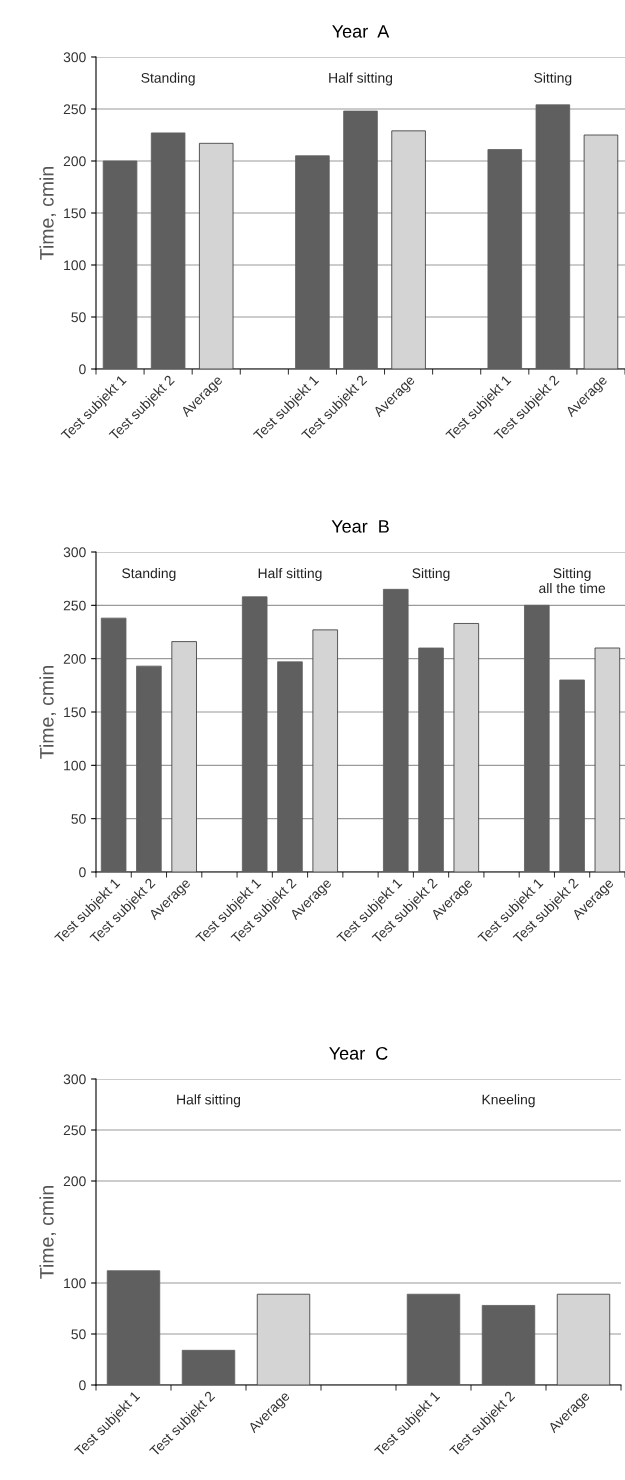  I want to click on annotation: Kneeling, so click(508, 1101).